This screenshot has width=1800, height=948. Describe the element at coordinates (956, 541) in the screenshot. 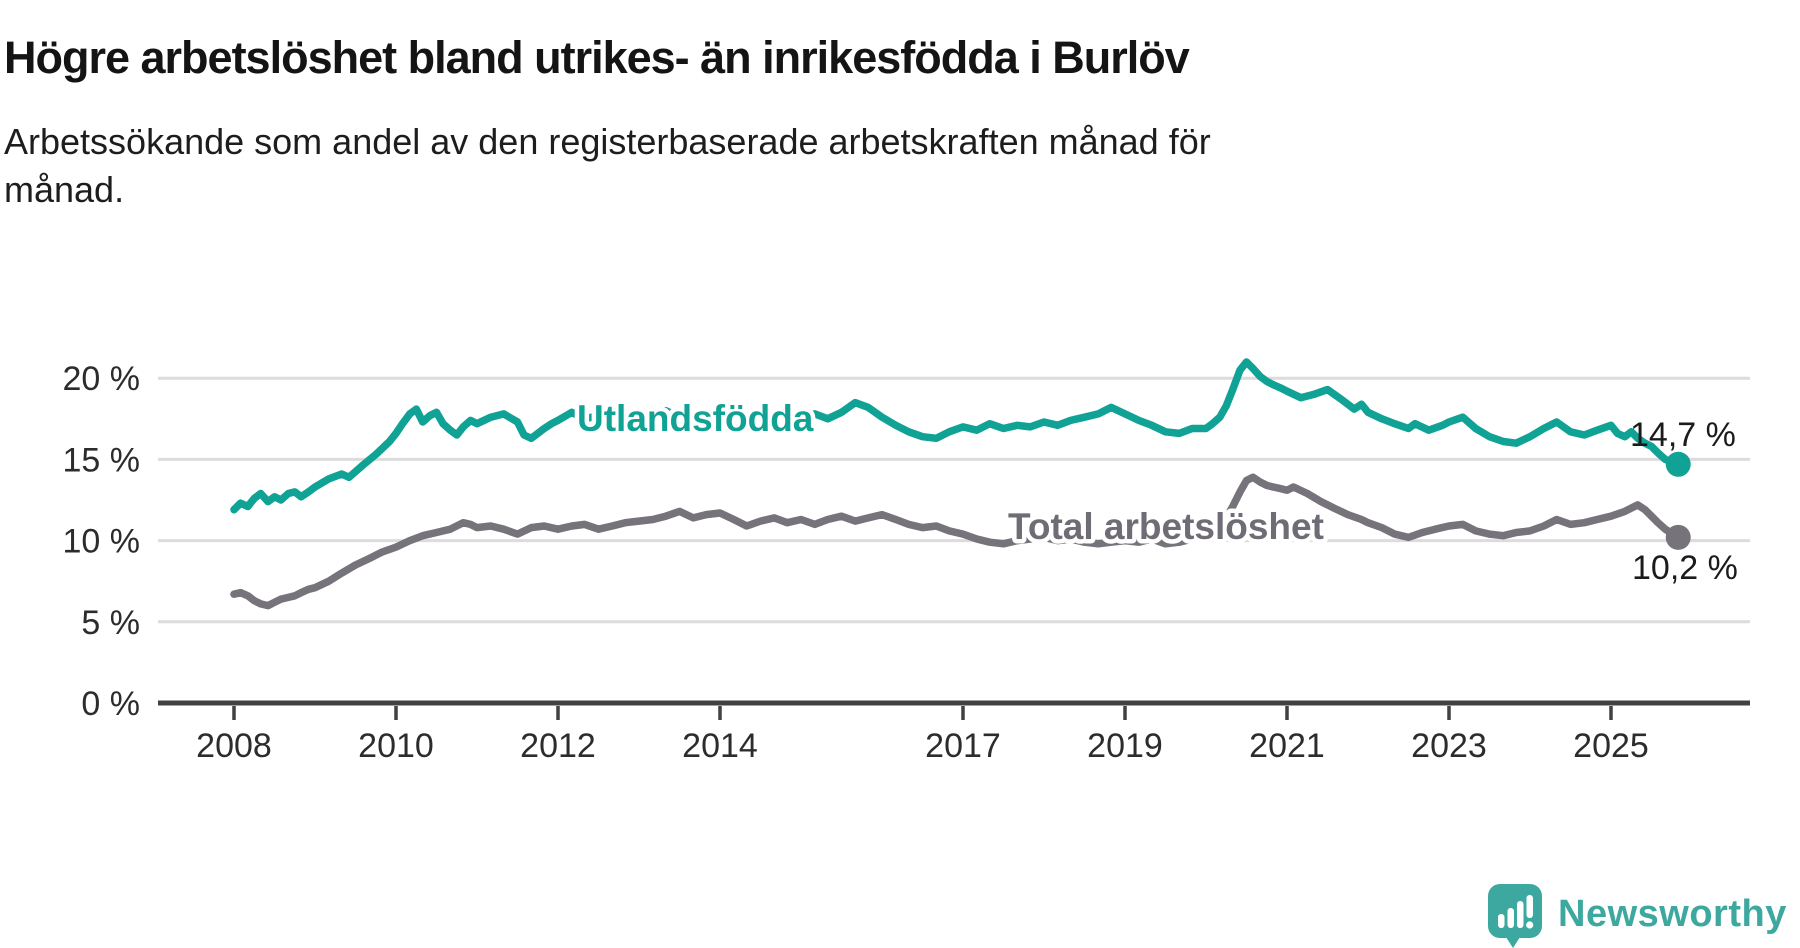

I see `line-total` at that location.